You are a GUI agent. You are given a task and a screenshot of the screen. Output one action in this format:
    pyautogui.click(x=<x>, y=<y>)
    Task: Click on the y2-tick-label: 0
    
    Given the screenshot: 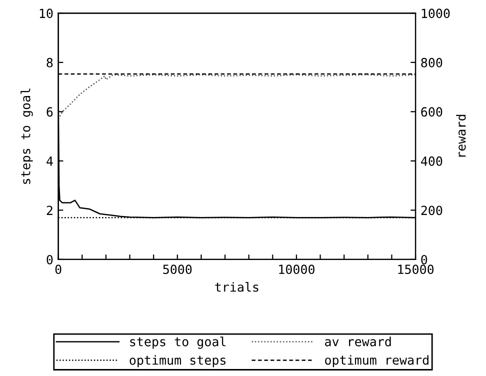 What is the action you would take?
    pyautogui.click(x=424, y=259)
    